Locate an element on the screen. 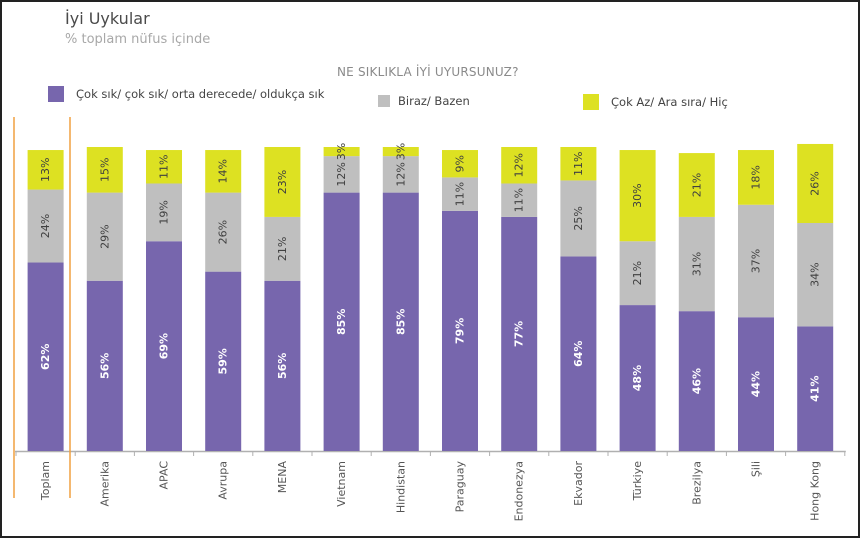 Image resolution: width=860 pixels, height=538 pixels. legend-swatch-frequent is located at coordinates (56, 94).